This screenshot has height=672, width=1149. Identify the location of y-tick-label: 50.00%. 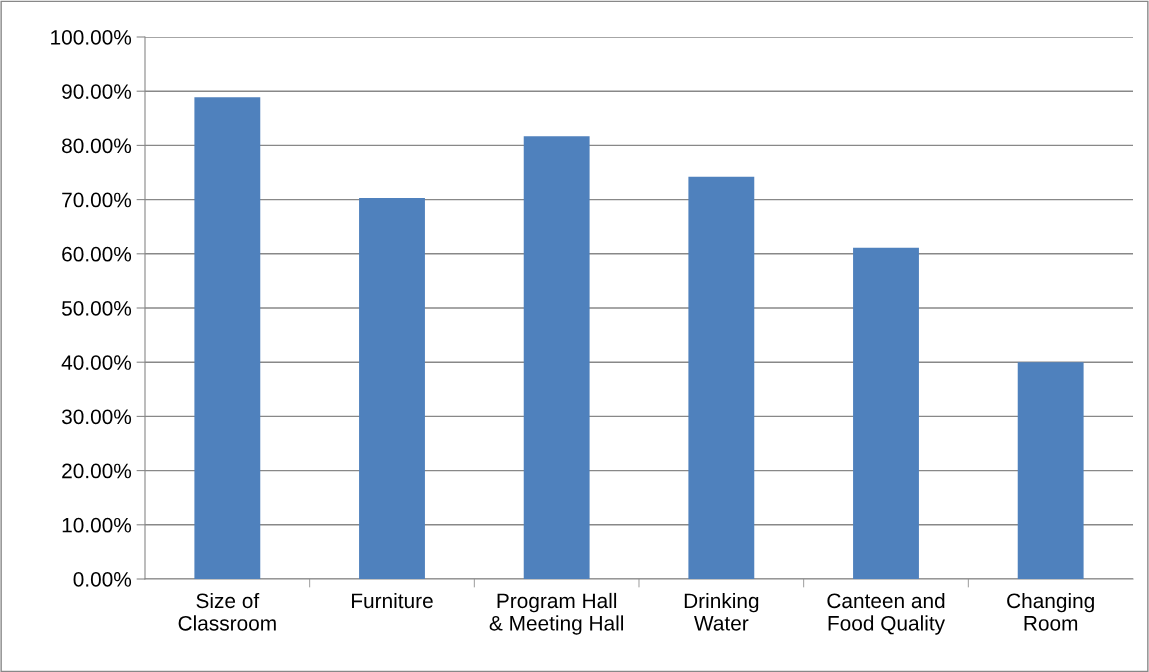
(96, 308).